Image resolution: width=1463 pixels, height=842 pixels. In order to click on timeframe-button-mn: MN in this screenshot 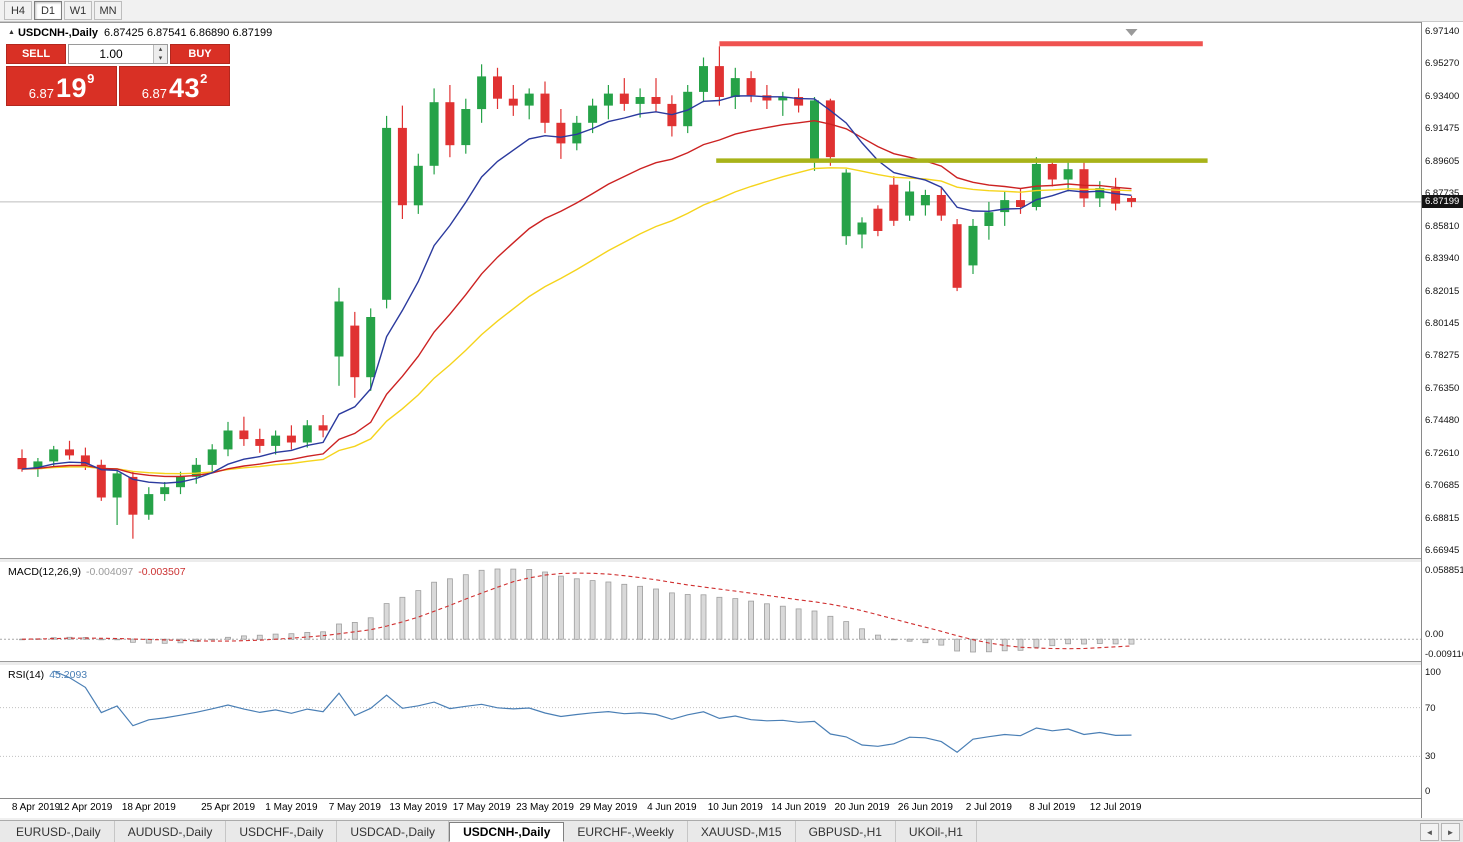, I will do `click(108, 10)`.